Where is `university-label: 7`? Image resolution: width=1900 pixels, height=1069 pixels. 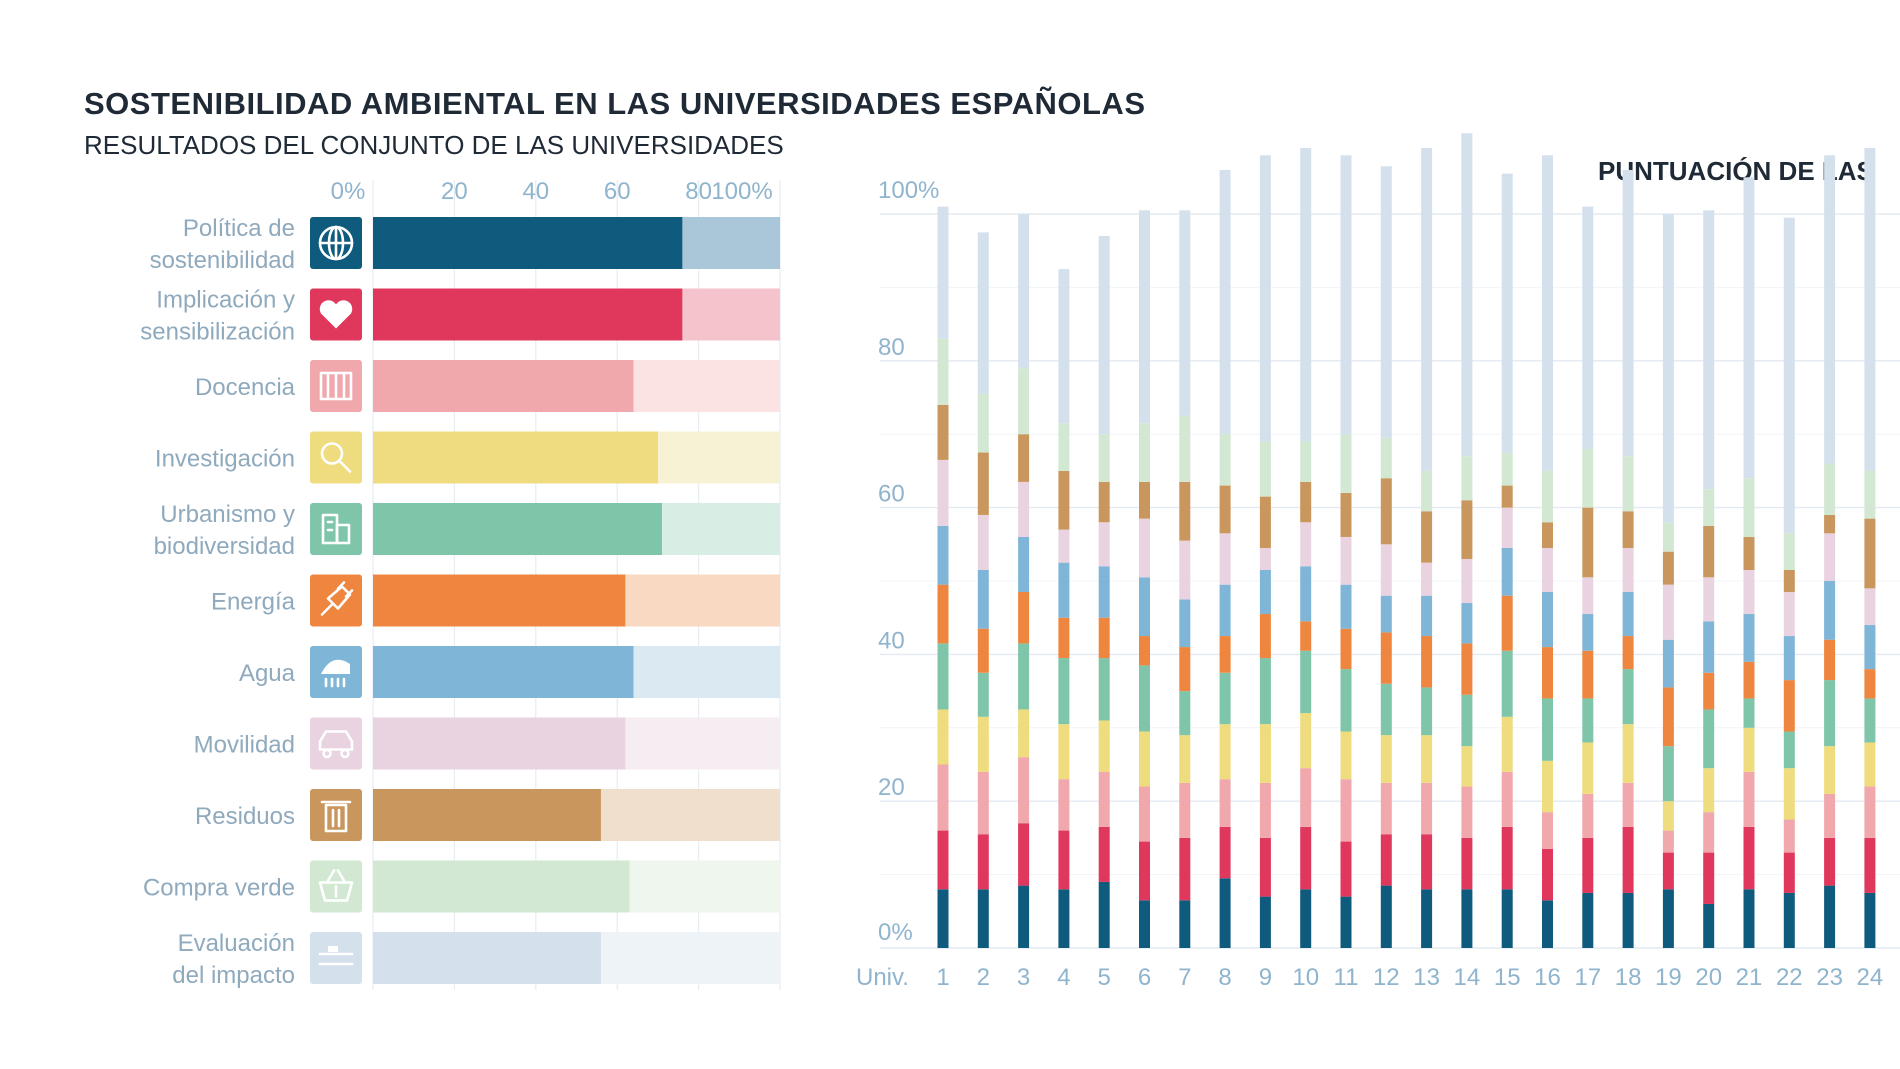 university-label: 7 is located at coordinates (1184, 977).